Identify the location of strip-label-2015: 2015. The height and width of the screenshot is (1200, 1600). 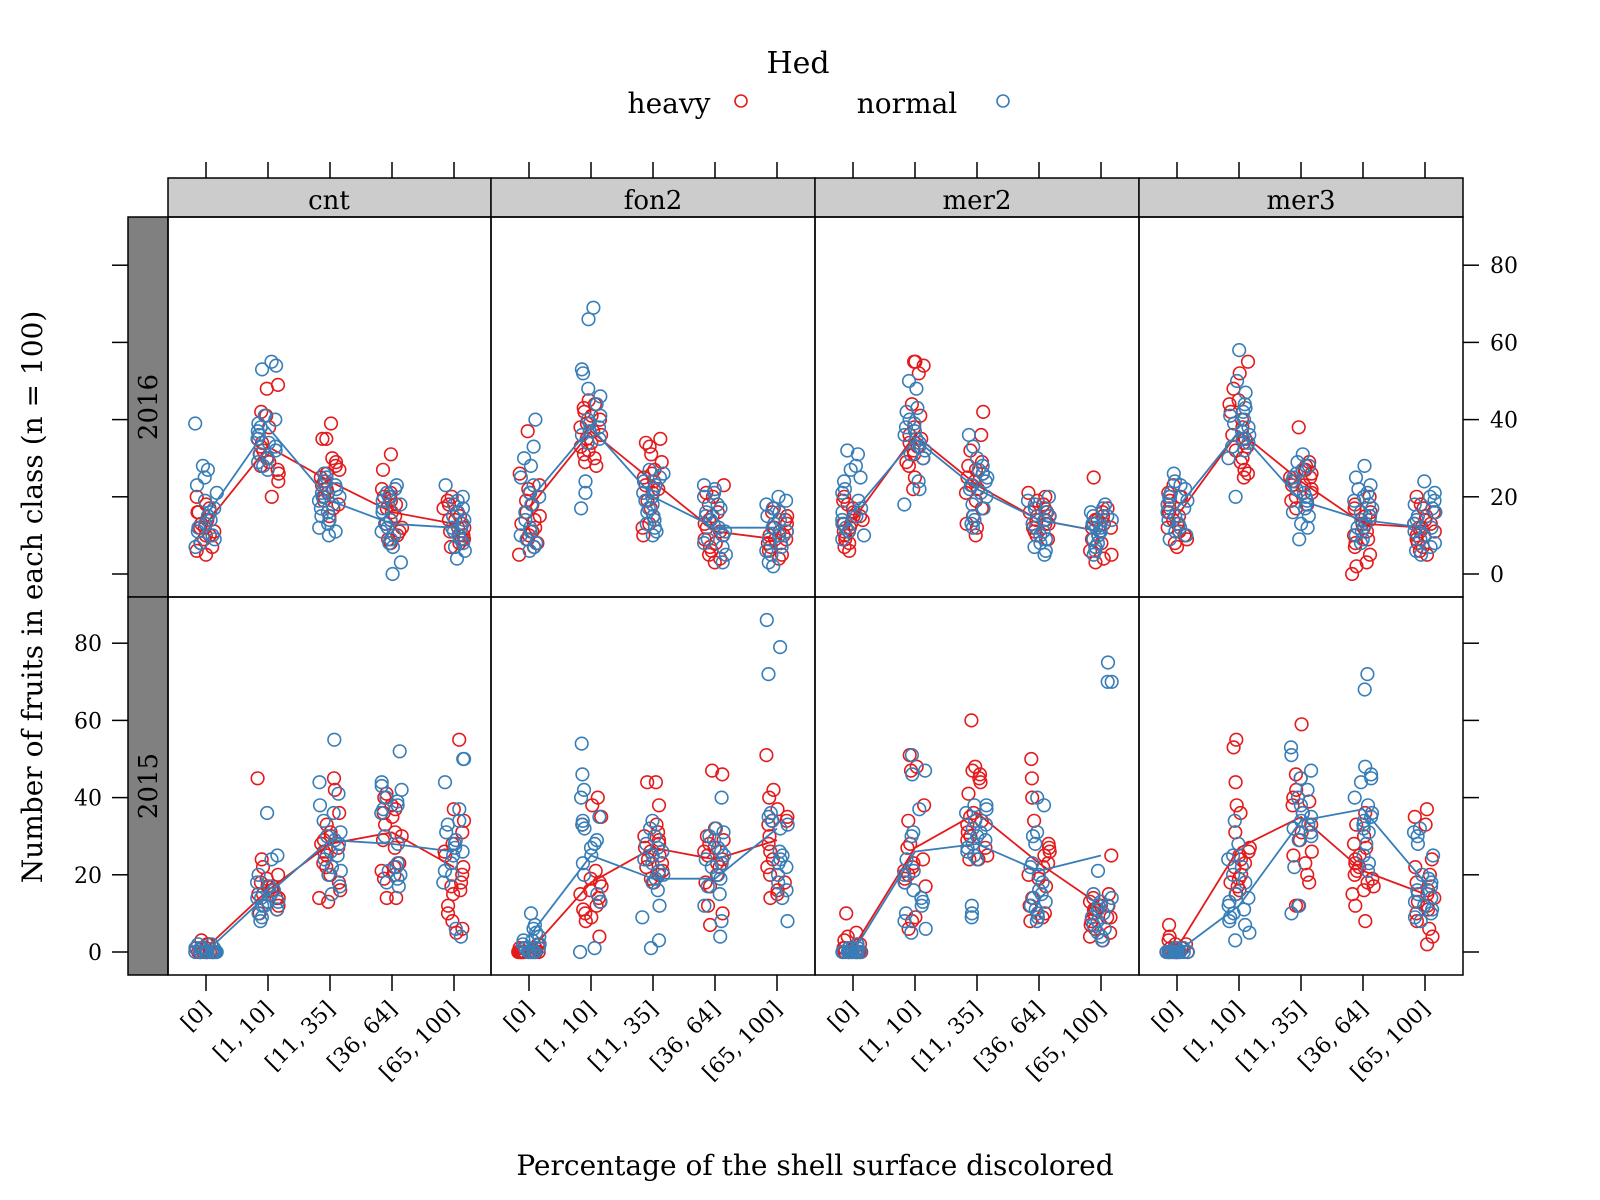
(149, 786).